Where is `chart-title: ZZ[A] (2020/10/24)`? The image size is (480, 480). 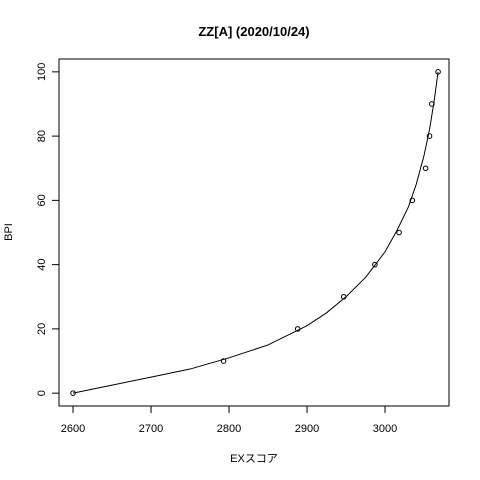 chart-title: ZZ[A] (2020/10/24) is located at coordinates (253, 31).